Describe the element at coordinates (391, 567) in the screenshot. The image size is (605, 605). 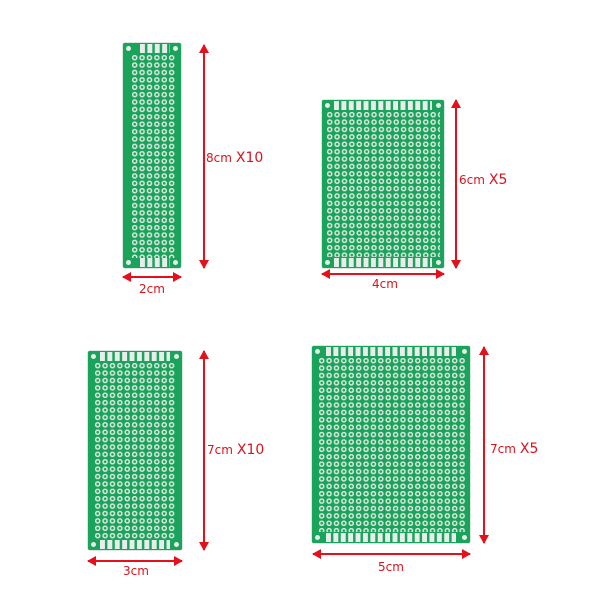
I see `width-label: 5cm` at that location.